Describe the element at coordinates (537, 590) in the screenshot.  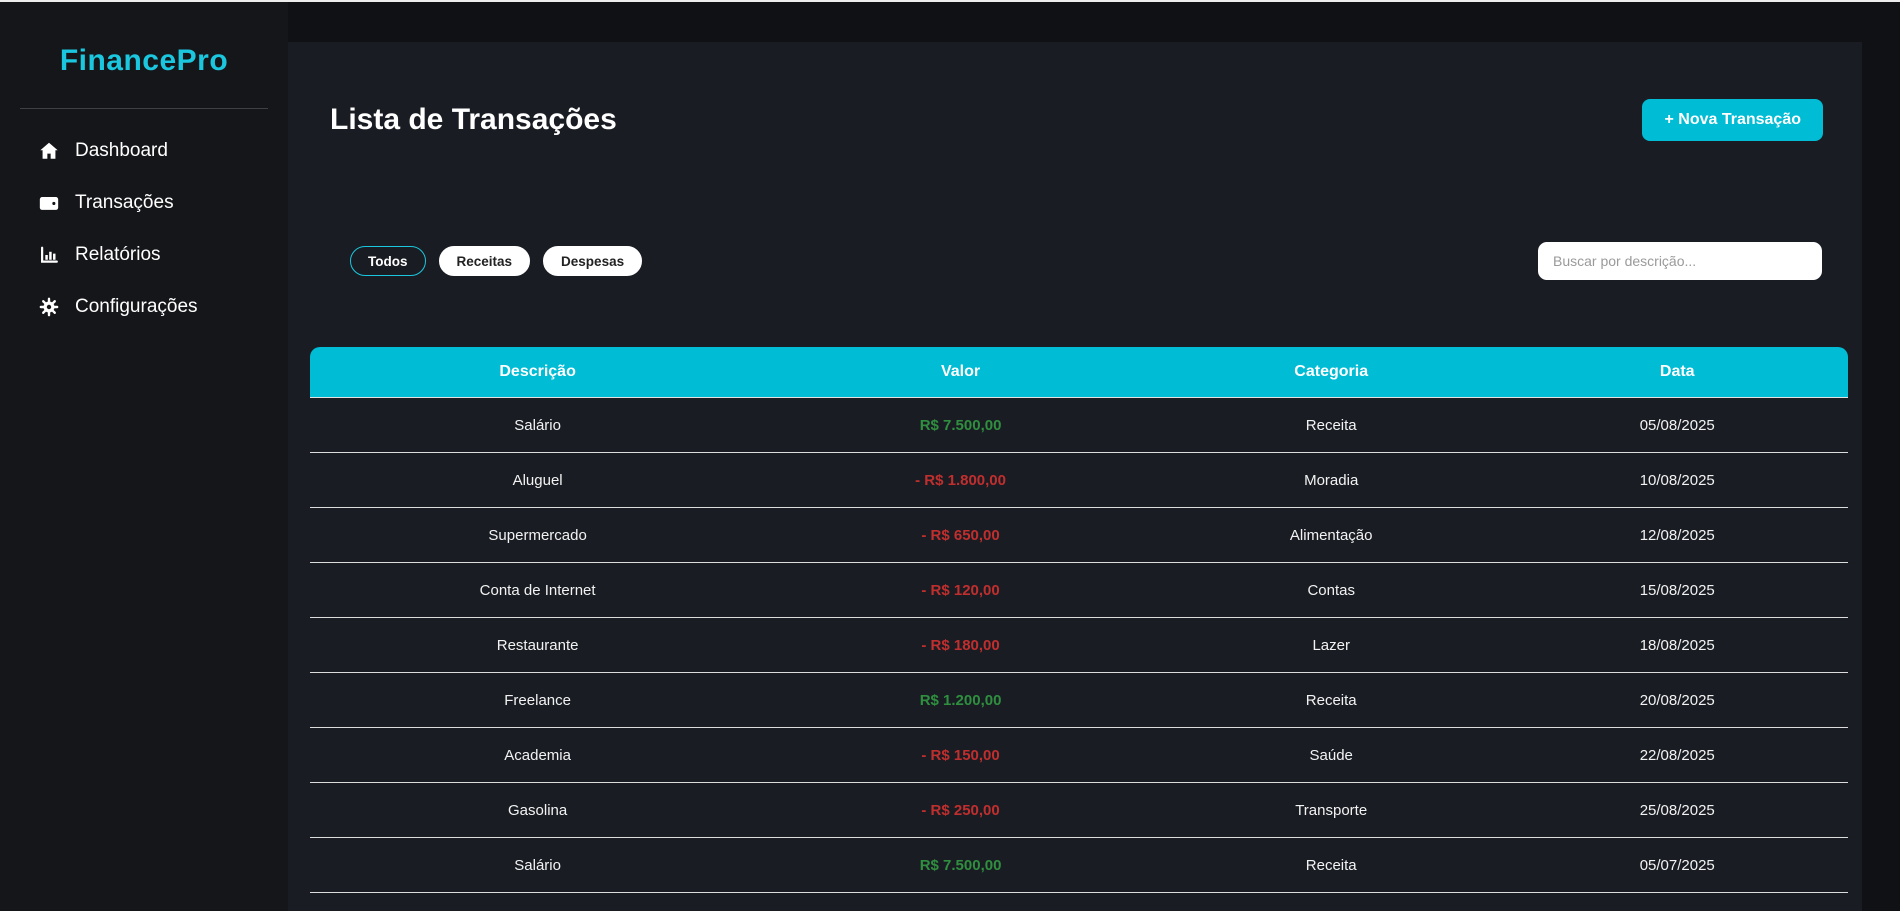
I see `cell-description: Conta de Internet` at that location.